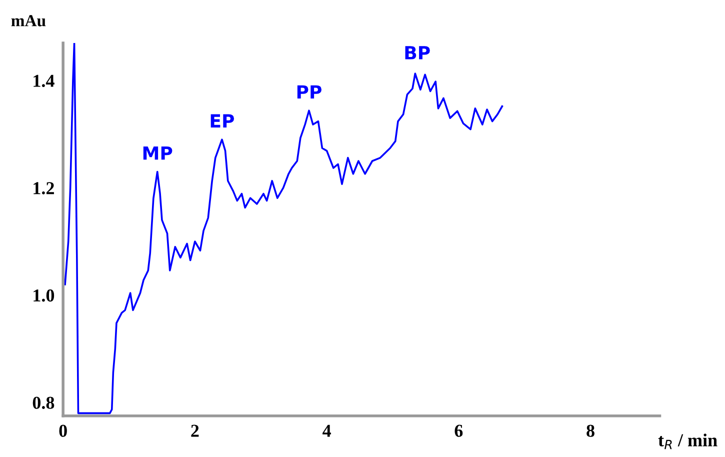  I want to click on annotation: PP, so click(309, 91).